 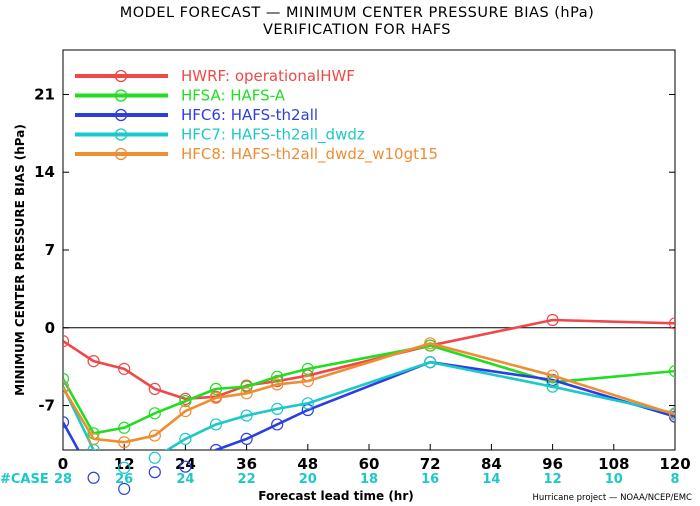 I want to click on case-count: 14, so click(x=491, y=479).